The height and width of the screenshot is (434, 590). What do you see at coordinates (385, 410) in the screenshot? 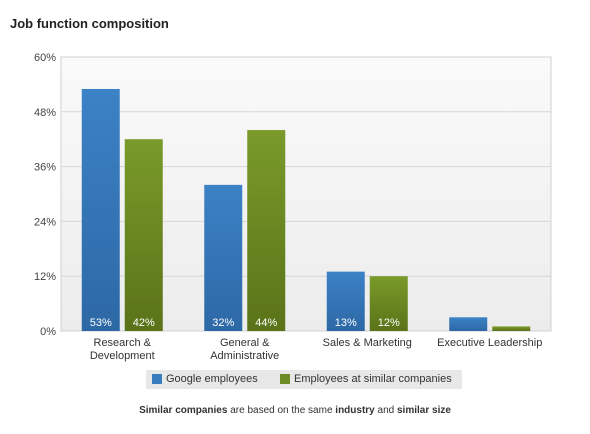
I see `footnote-text-2: and` at bounding box center [385, 410].